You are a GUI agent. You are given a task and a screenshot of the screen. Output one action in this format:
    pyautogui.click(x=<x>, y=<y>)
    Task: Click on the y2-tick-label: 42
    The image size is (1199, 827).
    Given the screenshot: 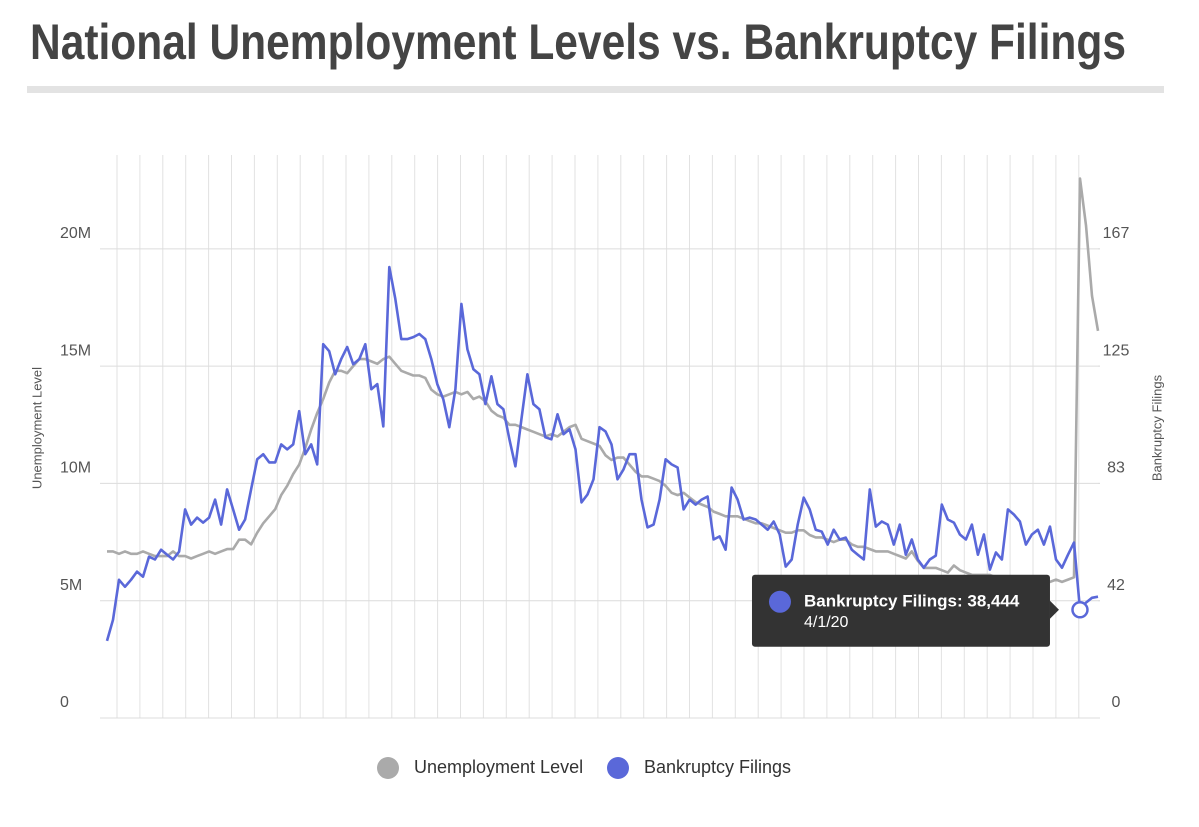 What is the action you would take?
    pyautogui.click(x=1116, y=585)
    